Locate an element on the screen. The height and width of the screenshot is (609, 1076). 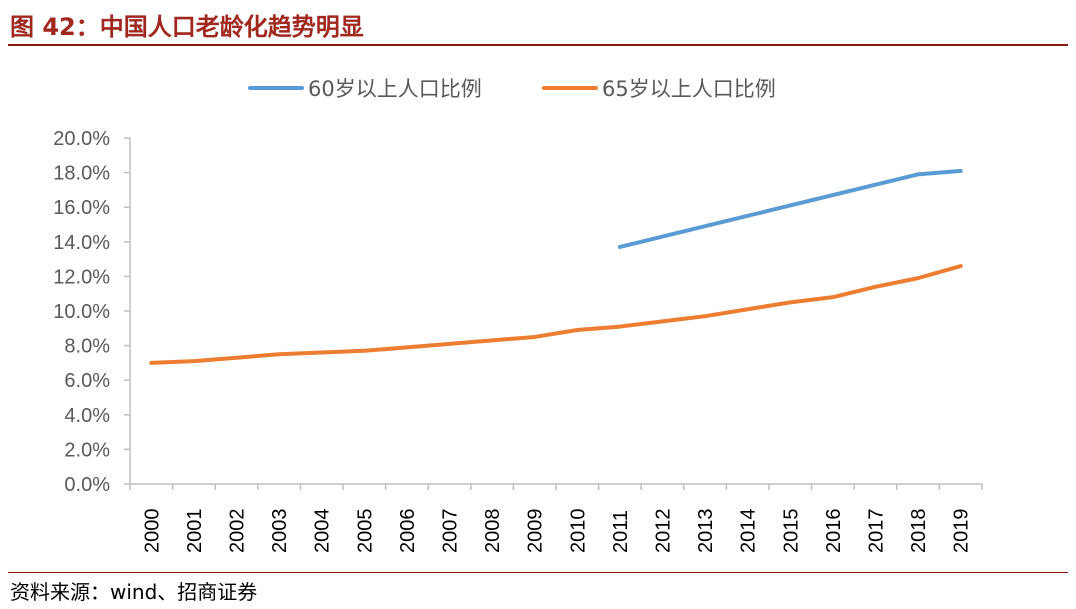
x-tick-label: 2018 is located at coordinates (919, 531).